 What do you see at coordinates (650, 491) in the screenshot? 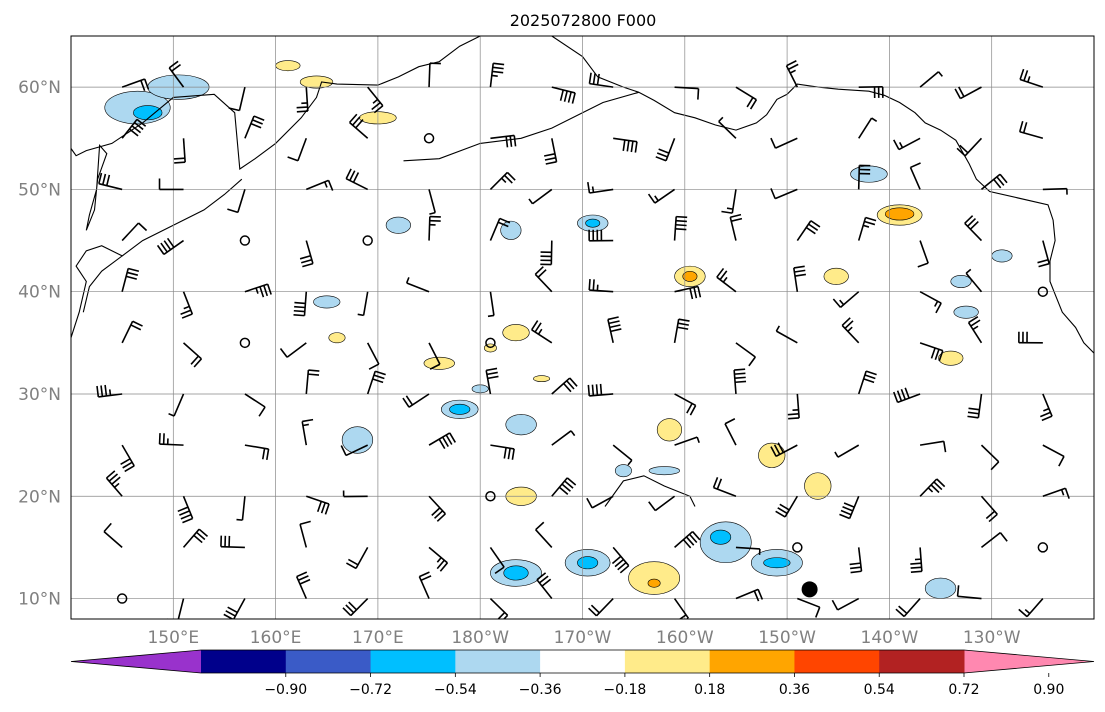
I see `hawaii-chain` at bounding box center [650, 491].